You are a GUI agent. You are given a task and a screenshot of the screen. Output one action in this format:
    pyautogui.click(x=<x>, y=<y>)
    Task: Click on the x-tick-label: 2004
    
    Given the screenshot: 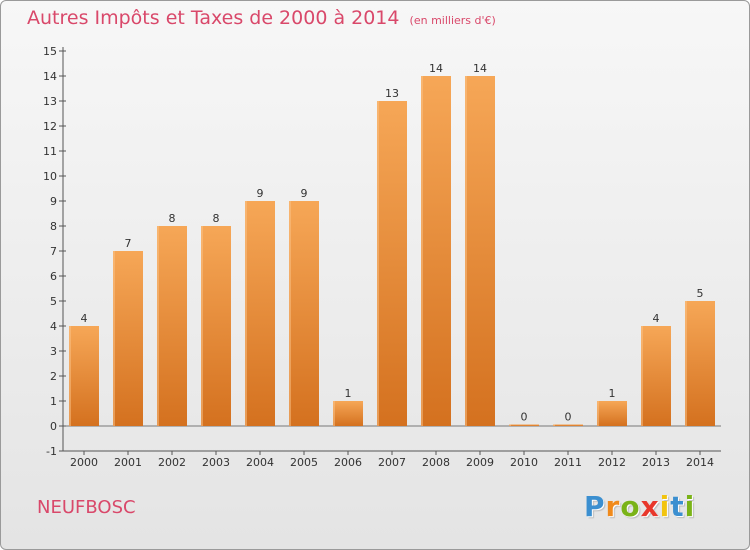 What is the action you would take?
    pyautogui.click(x=260, y=462)
    